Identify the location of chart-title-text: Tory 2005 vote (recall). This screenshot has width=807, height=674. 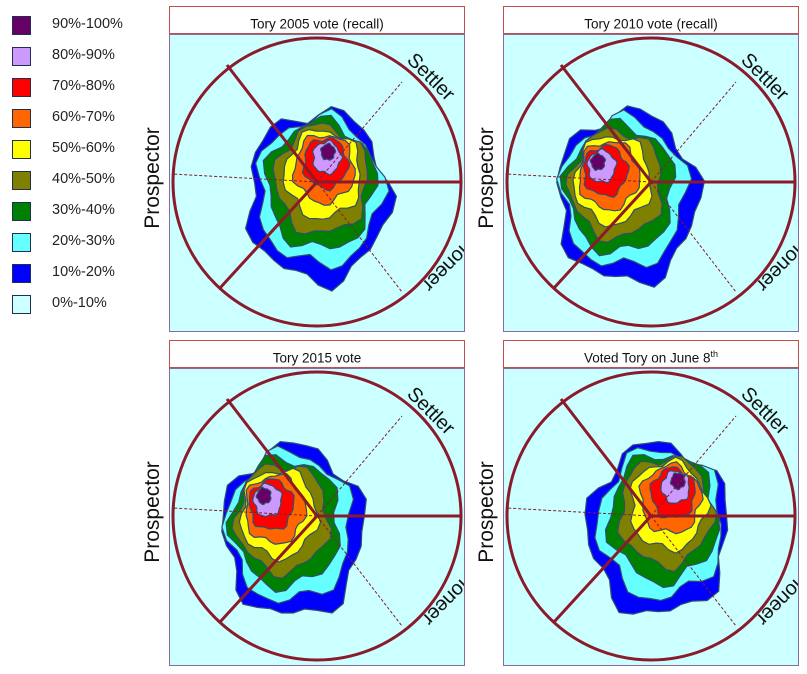
(317, 24).